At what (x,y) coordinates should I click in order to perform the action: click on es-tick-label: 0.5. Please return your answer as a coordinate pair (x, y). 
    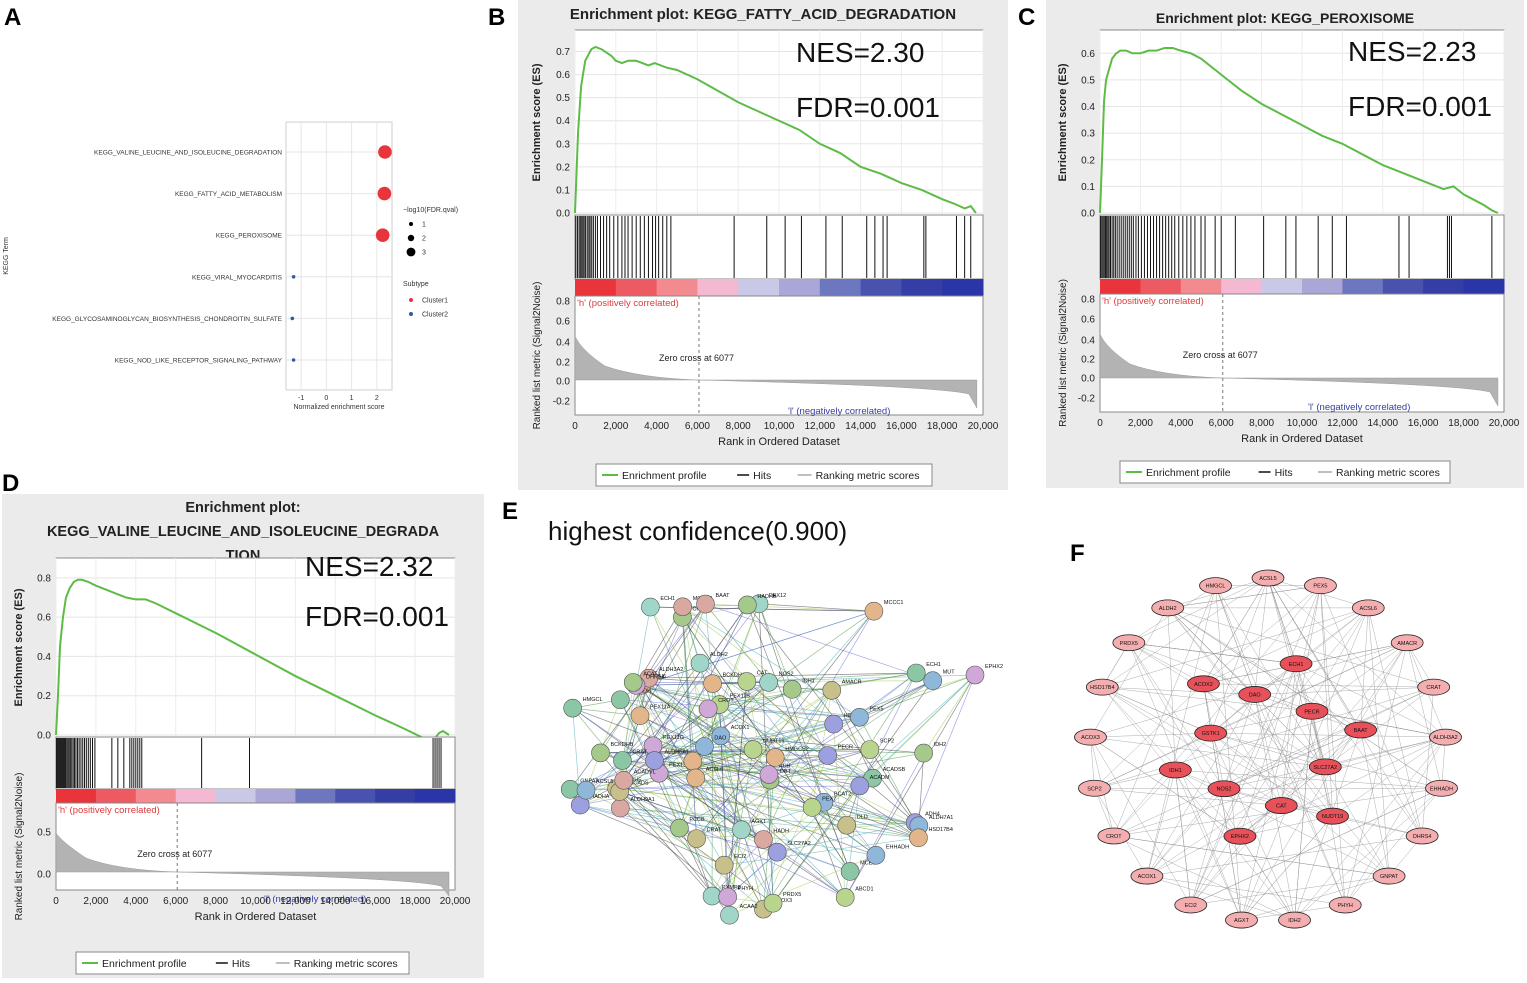
    Looking at the image, I should click on (563, 98).